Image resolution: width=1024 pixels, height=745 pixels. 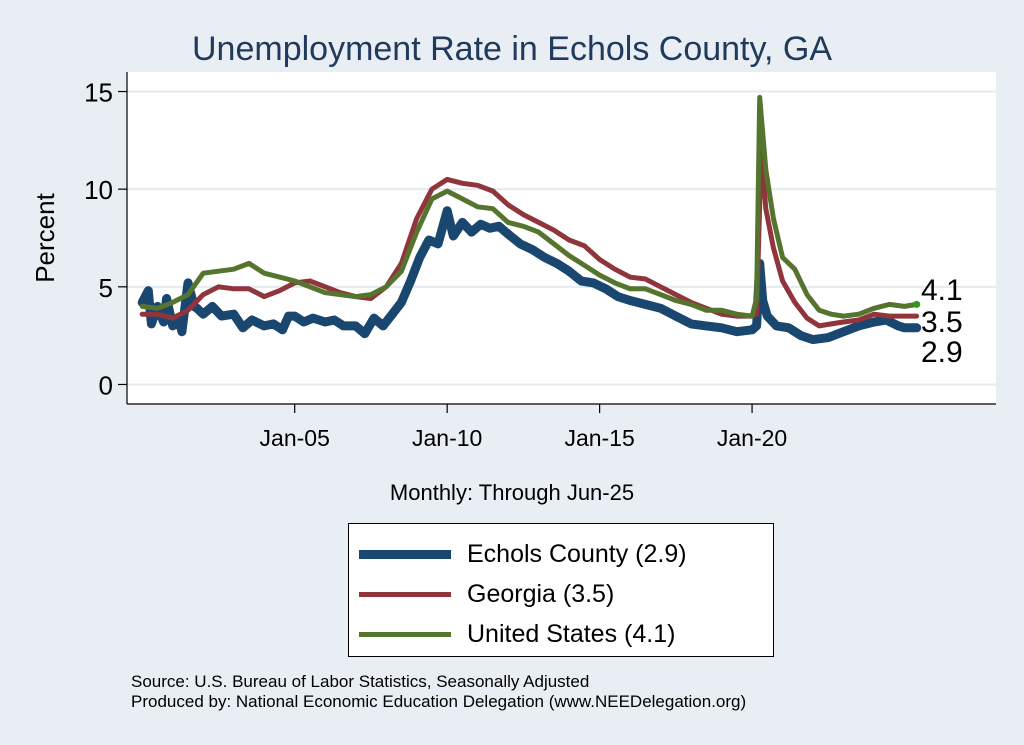 I want to click on y-axis-label: Percent, so click(x=45, y=237).